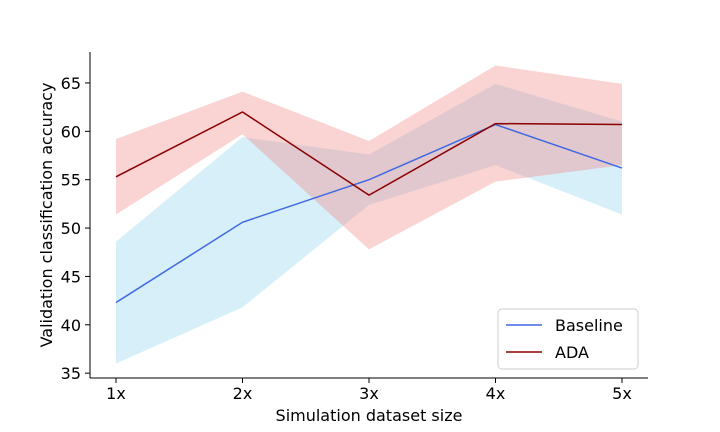 This screenshot has width=720, height=432. What do you see at coordinates (116, 393) in the screenshot?
I see `x-tick-label: 1x` at bounding box center [116, 393].